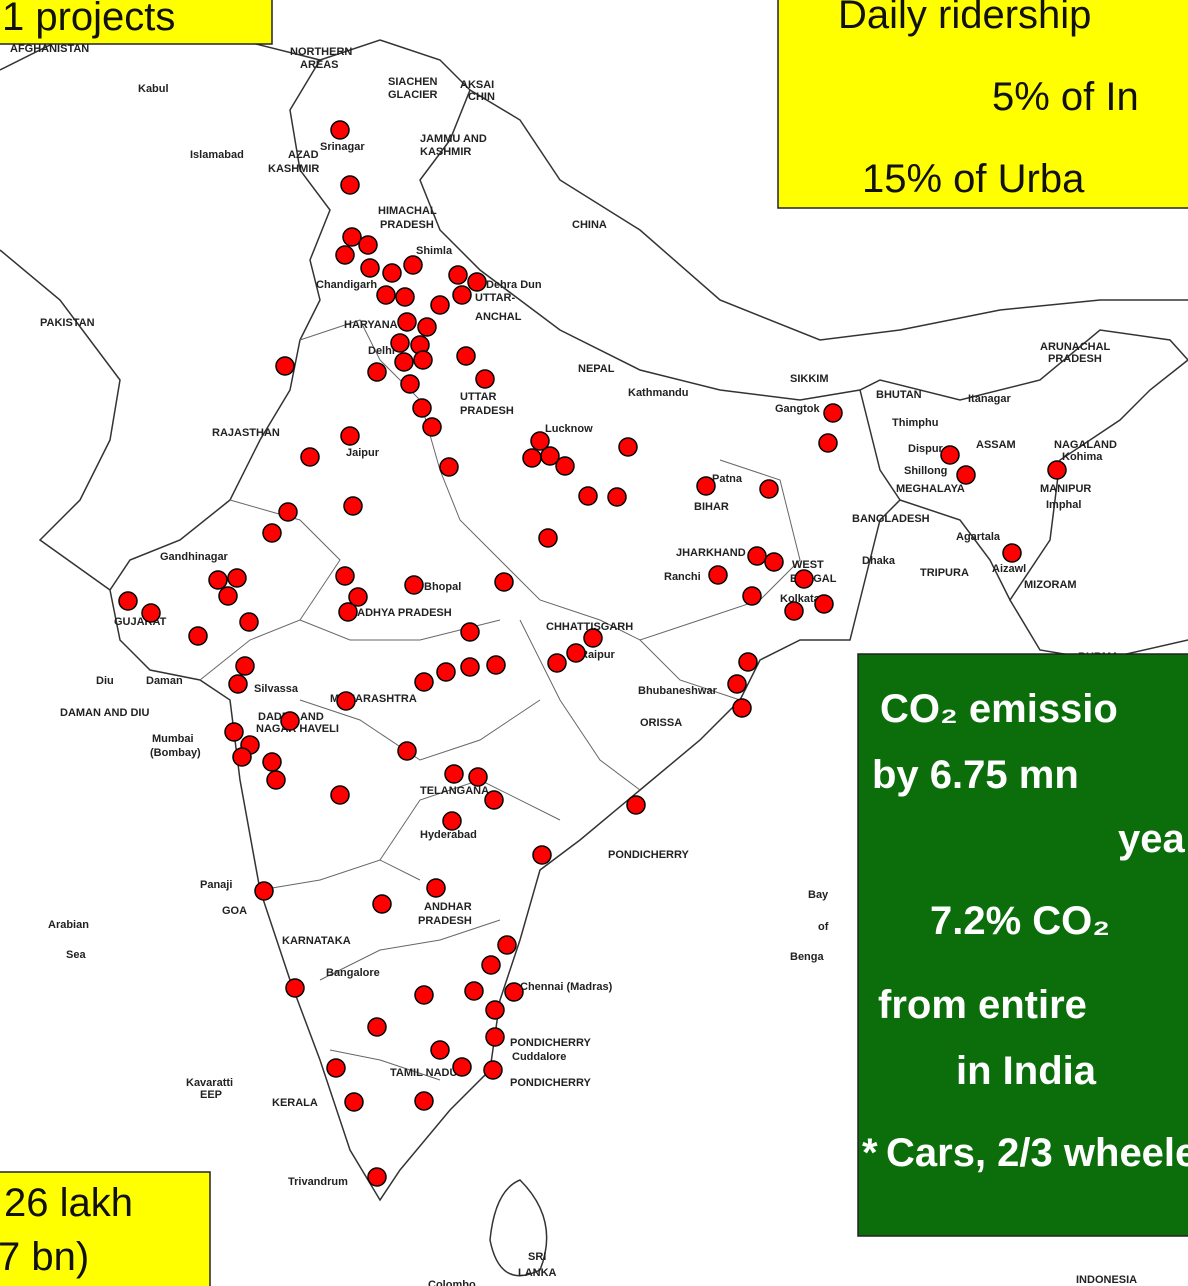 This screenshot has height=1286, width=1188. I want to click on place-label: ASSAM, so click(996, 445).